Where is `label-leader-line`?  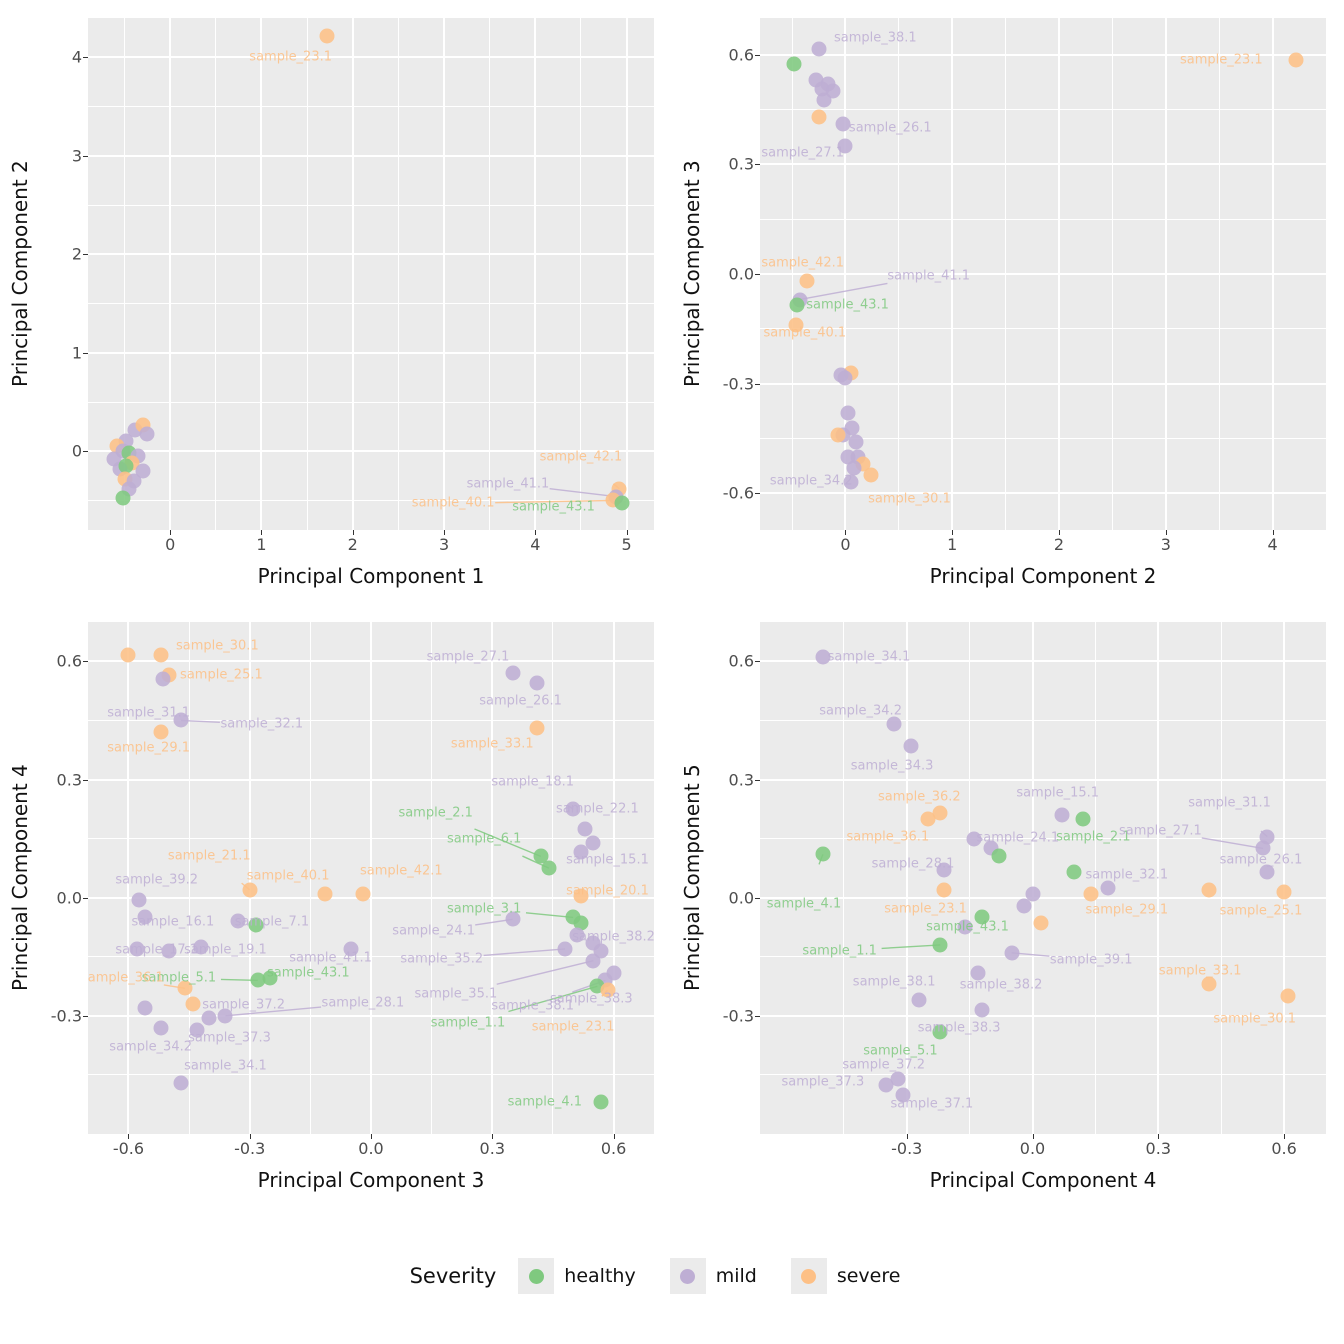 label-leader-line is located at coordinates (911, 947).